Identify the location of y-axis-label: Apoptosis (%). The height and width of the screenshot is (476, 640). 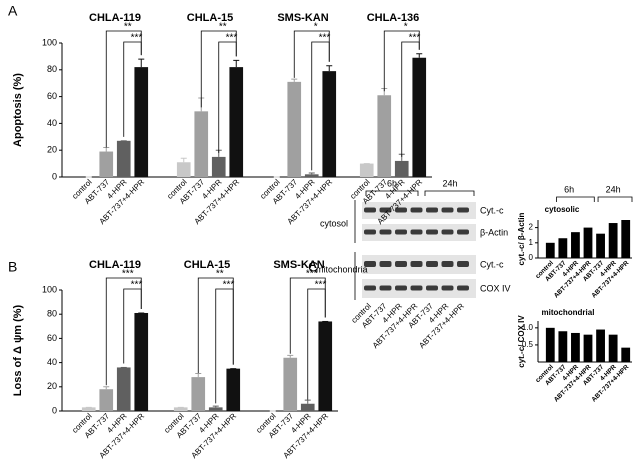
(18, 110).